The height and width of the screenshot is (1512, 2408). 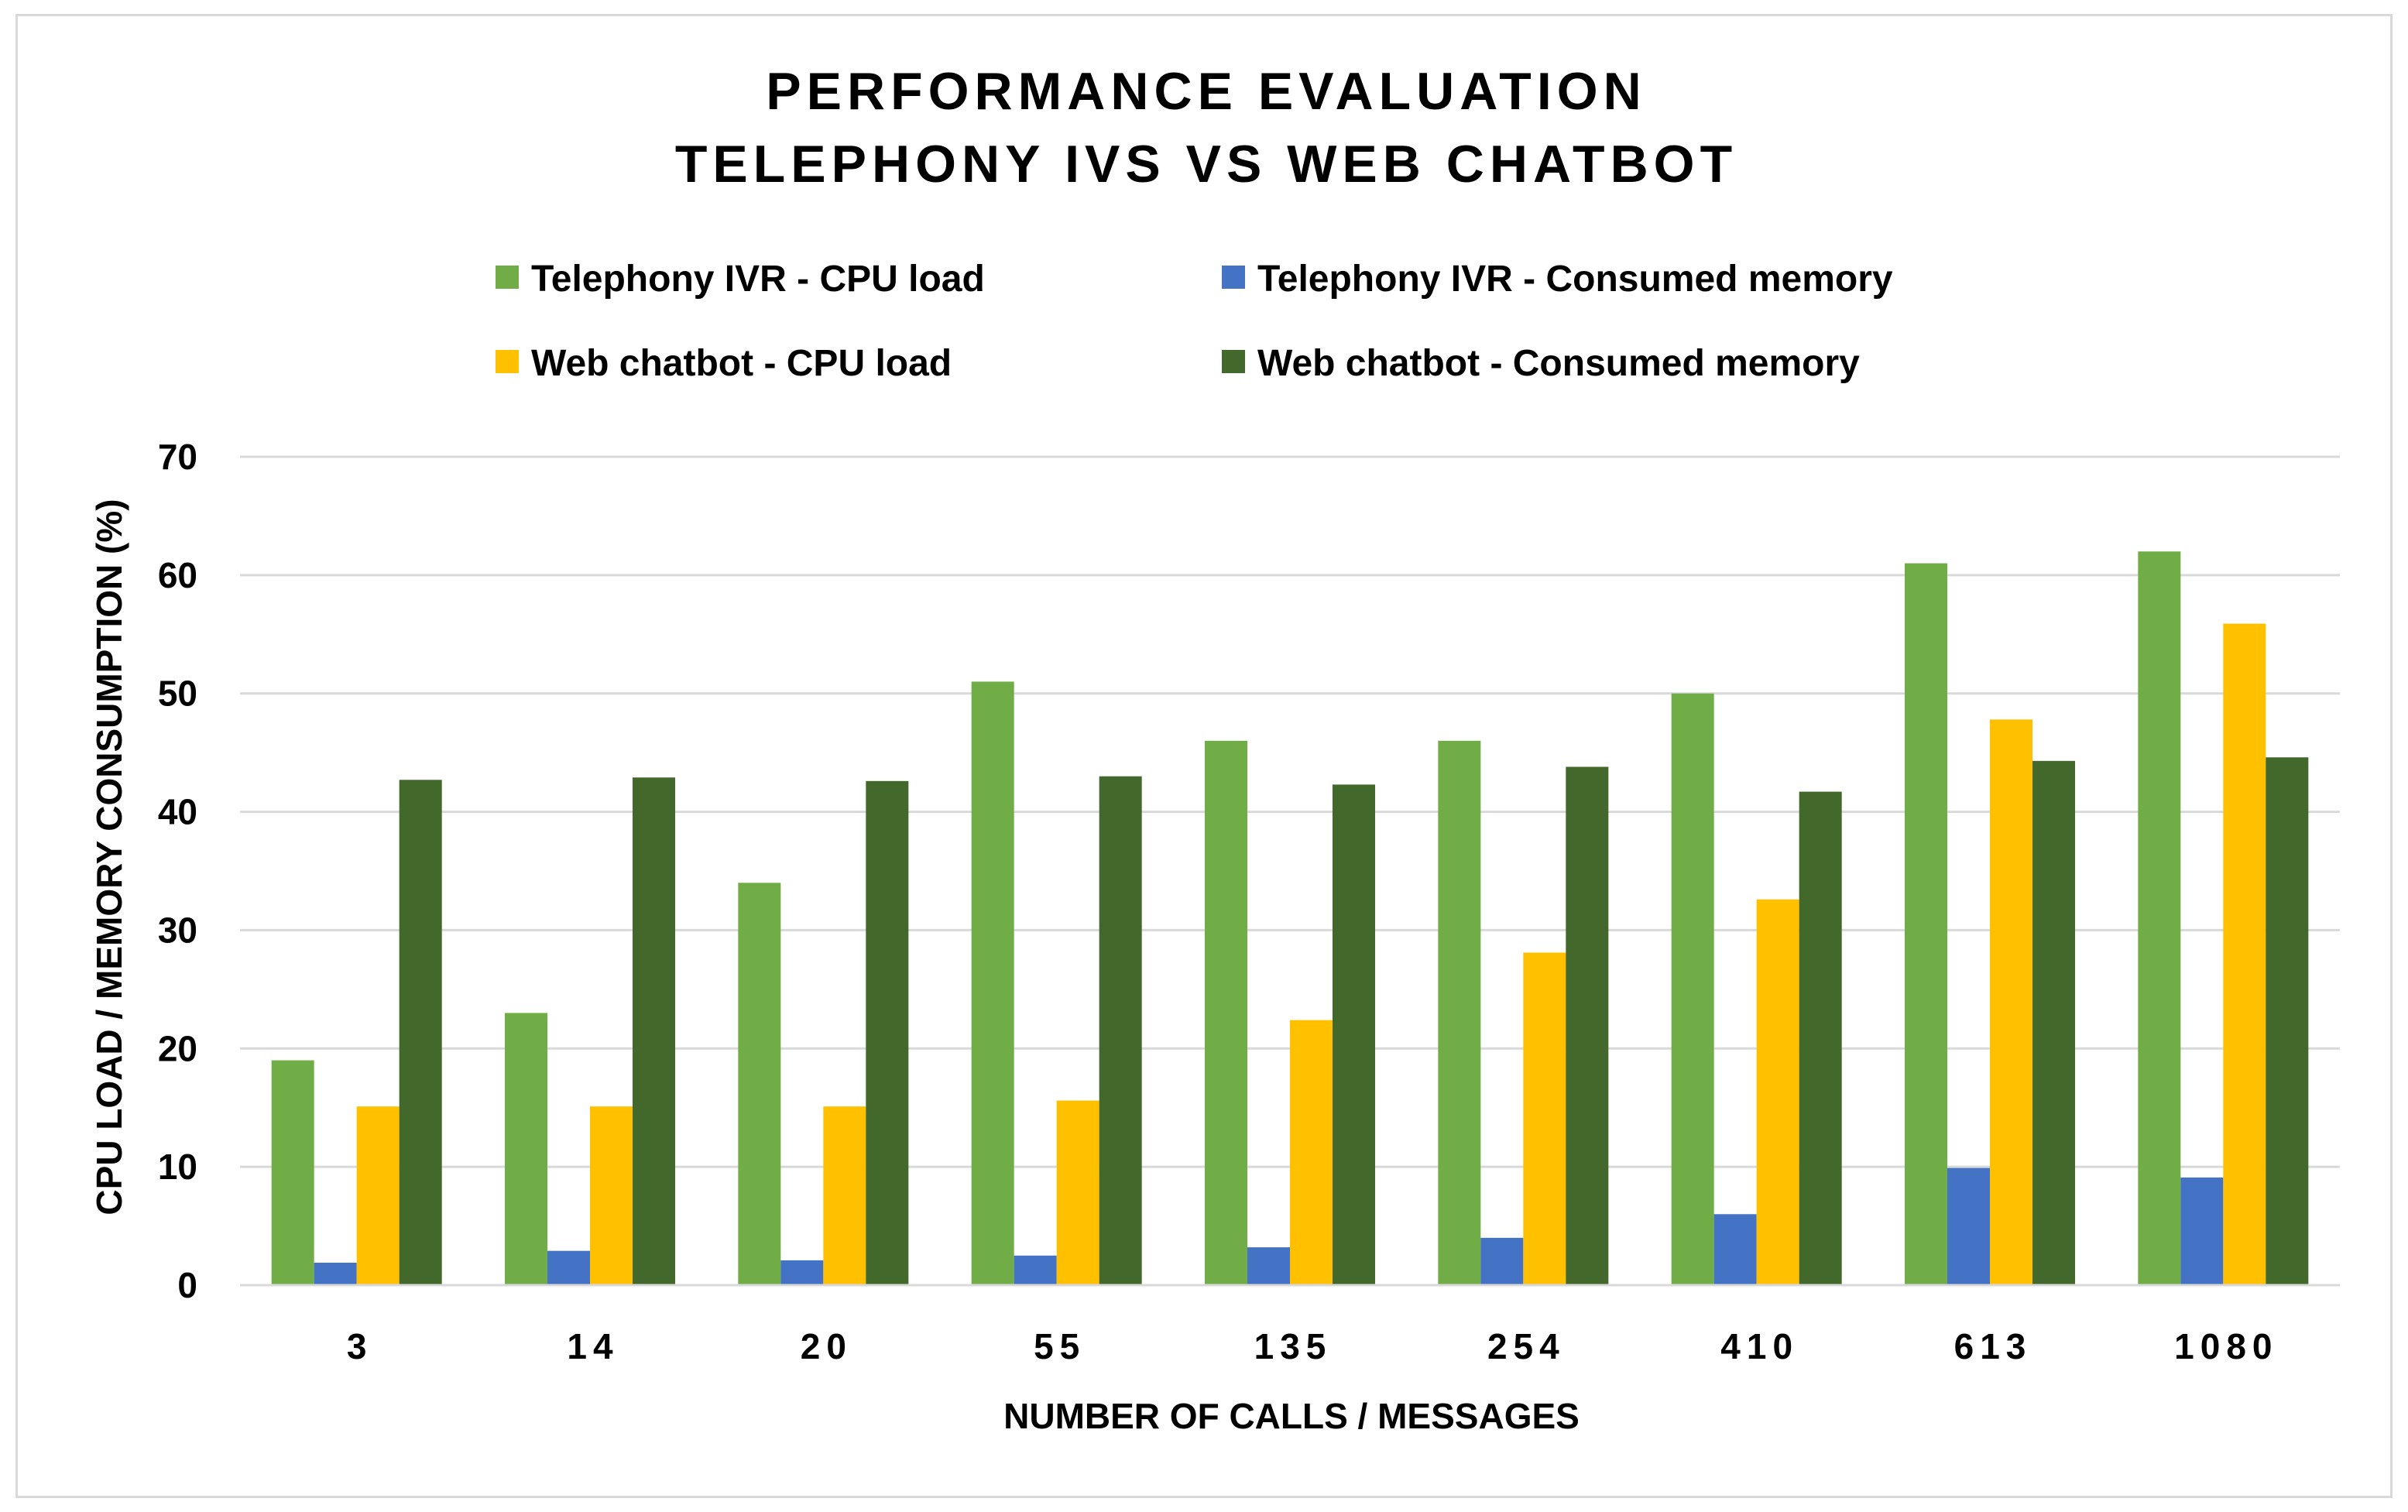 I want to click on x-axis-label: NUMBER OF CALLS / MESSAGES, so click(x=1291, y=1416).